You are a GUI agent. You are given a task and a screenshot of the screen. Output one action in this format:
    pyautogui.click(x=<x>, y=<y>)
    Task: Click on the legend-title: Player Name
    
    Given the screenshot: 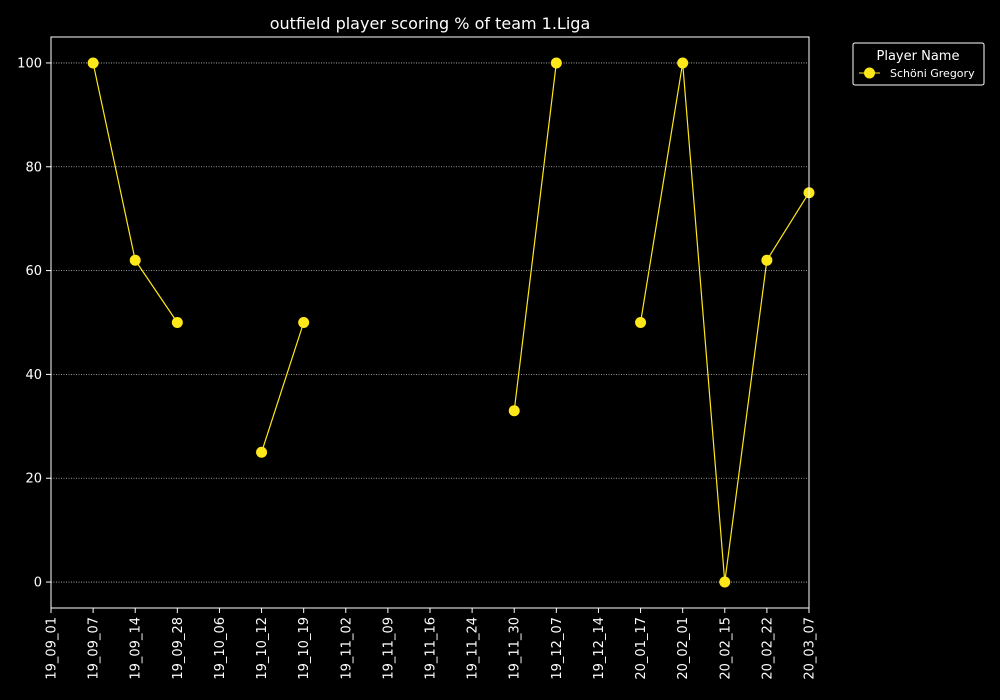 What is the action you would take?
    pyautogui.click(x=918, y=56)
    